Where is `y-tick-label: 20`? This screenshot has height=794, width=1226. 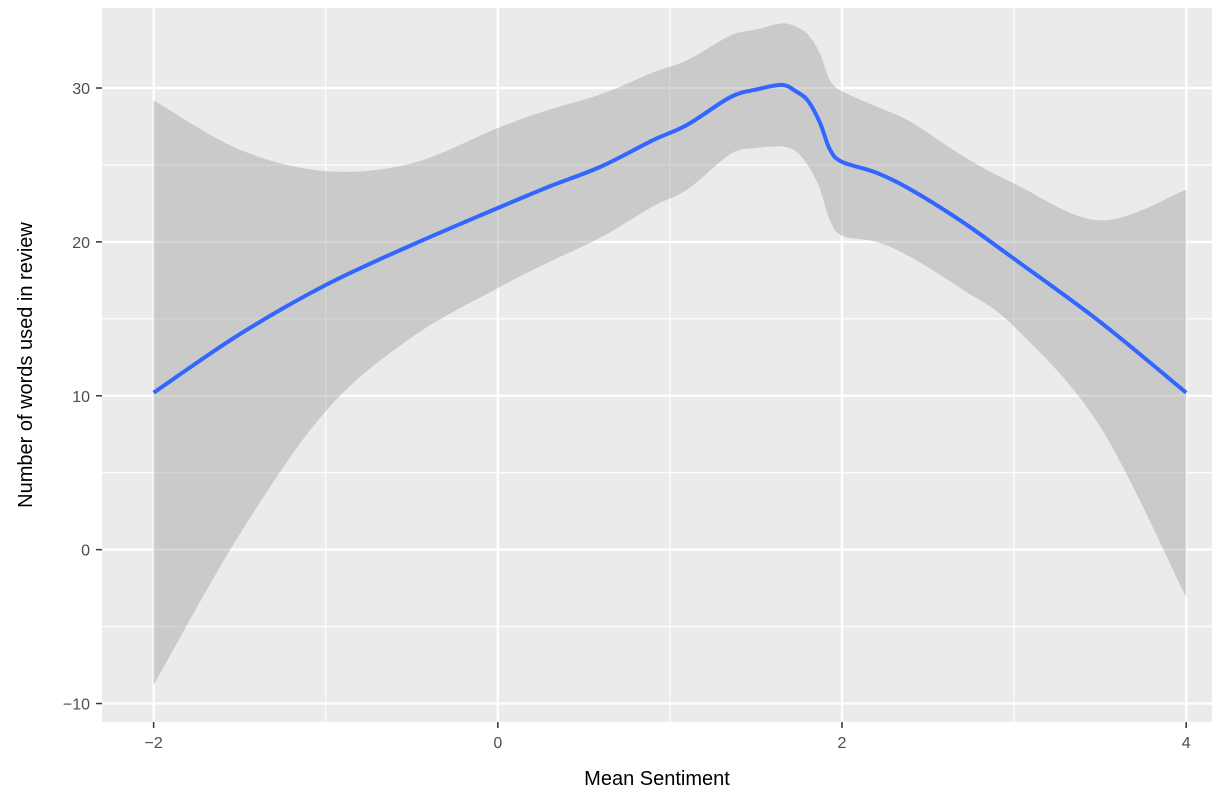
y-tick-label: 20 is located at coordinates (81, 243).